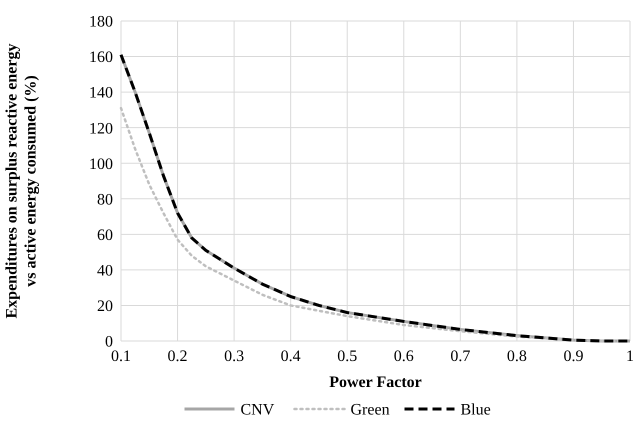  Describe the element at coordinates (101, 129) in the screenshot. I see `y-tick-label: 120` at that location.